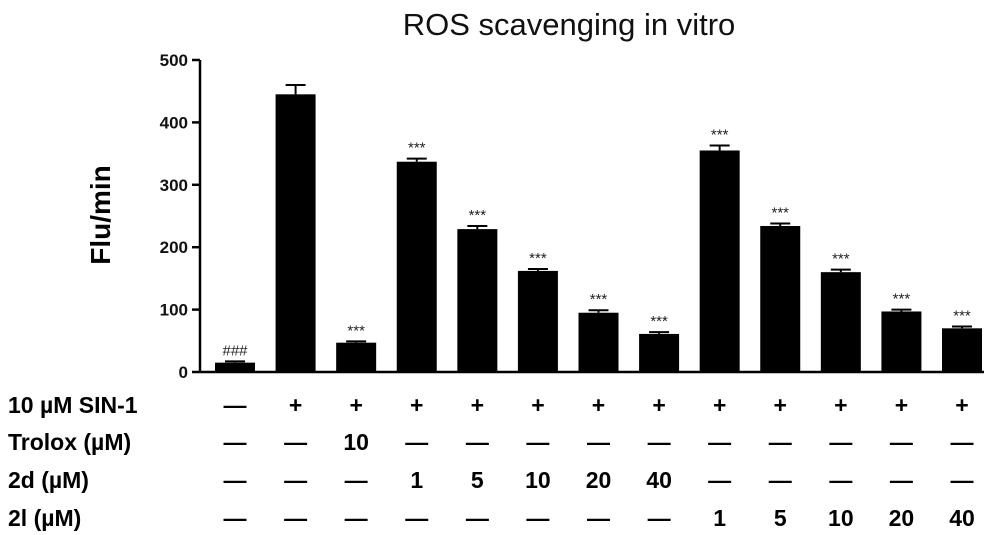 This screenshot has height=535, width=984. I want to click on treatment-row-label: 10 µM SIN-1, so click(73, 405).